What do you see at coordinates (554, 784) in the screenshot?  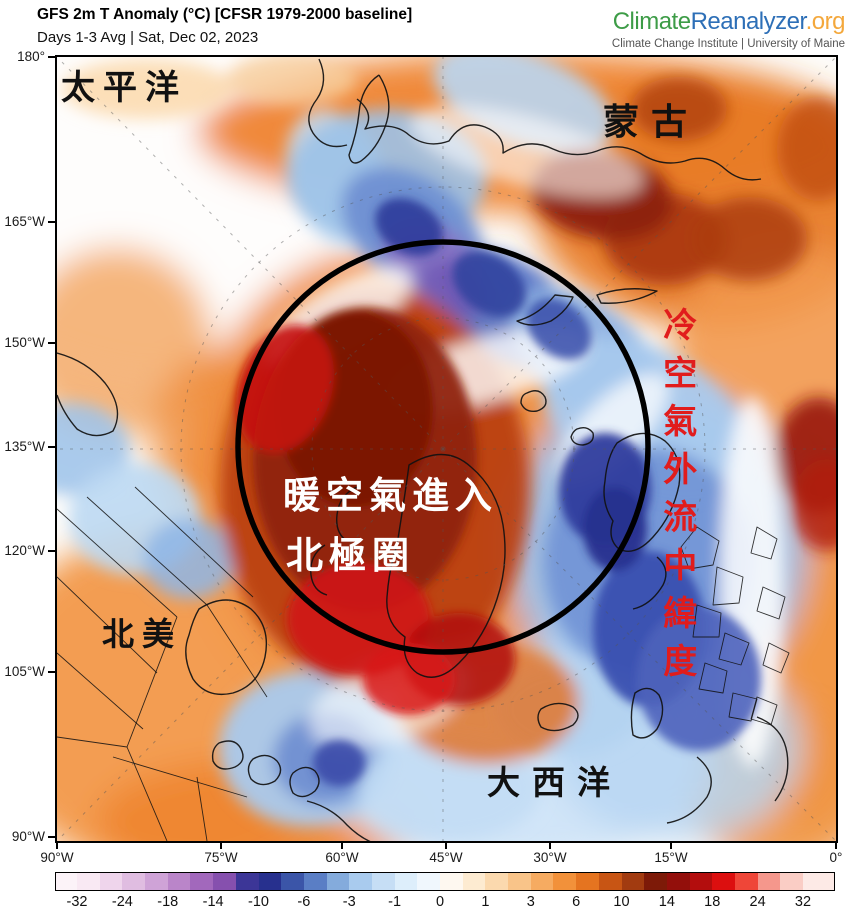 I see `label-atlantic: 大西洋` at bounding box center [554, 784].